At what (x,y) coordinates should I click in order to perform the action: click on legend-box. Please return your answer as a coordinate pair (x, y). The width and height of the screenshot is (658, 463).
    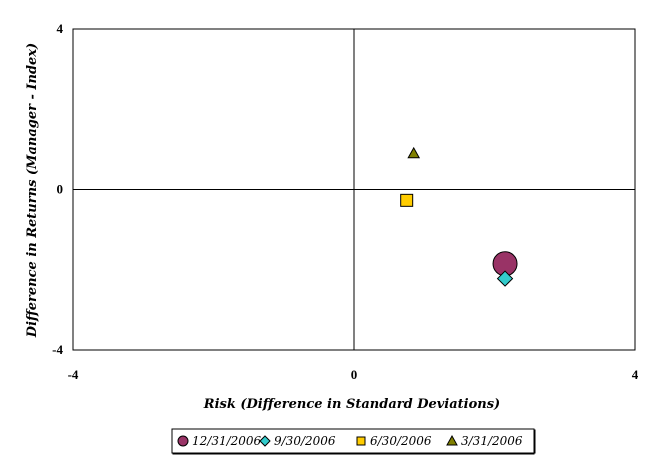
    Looking at the image, I should click on (353, 441).